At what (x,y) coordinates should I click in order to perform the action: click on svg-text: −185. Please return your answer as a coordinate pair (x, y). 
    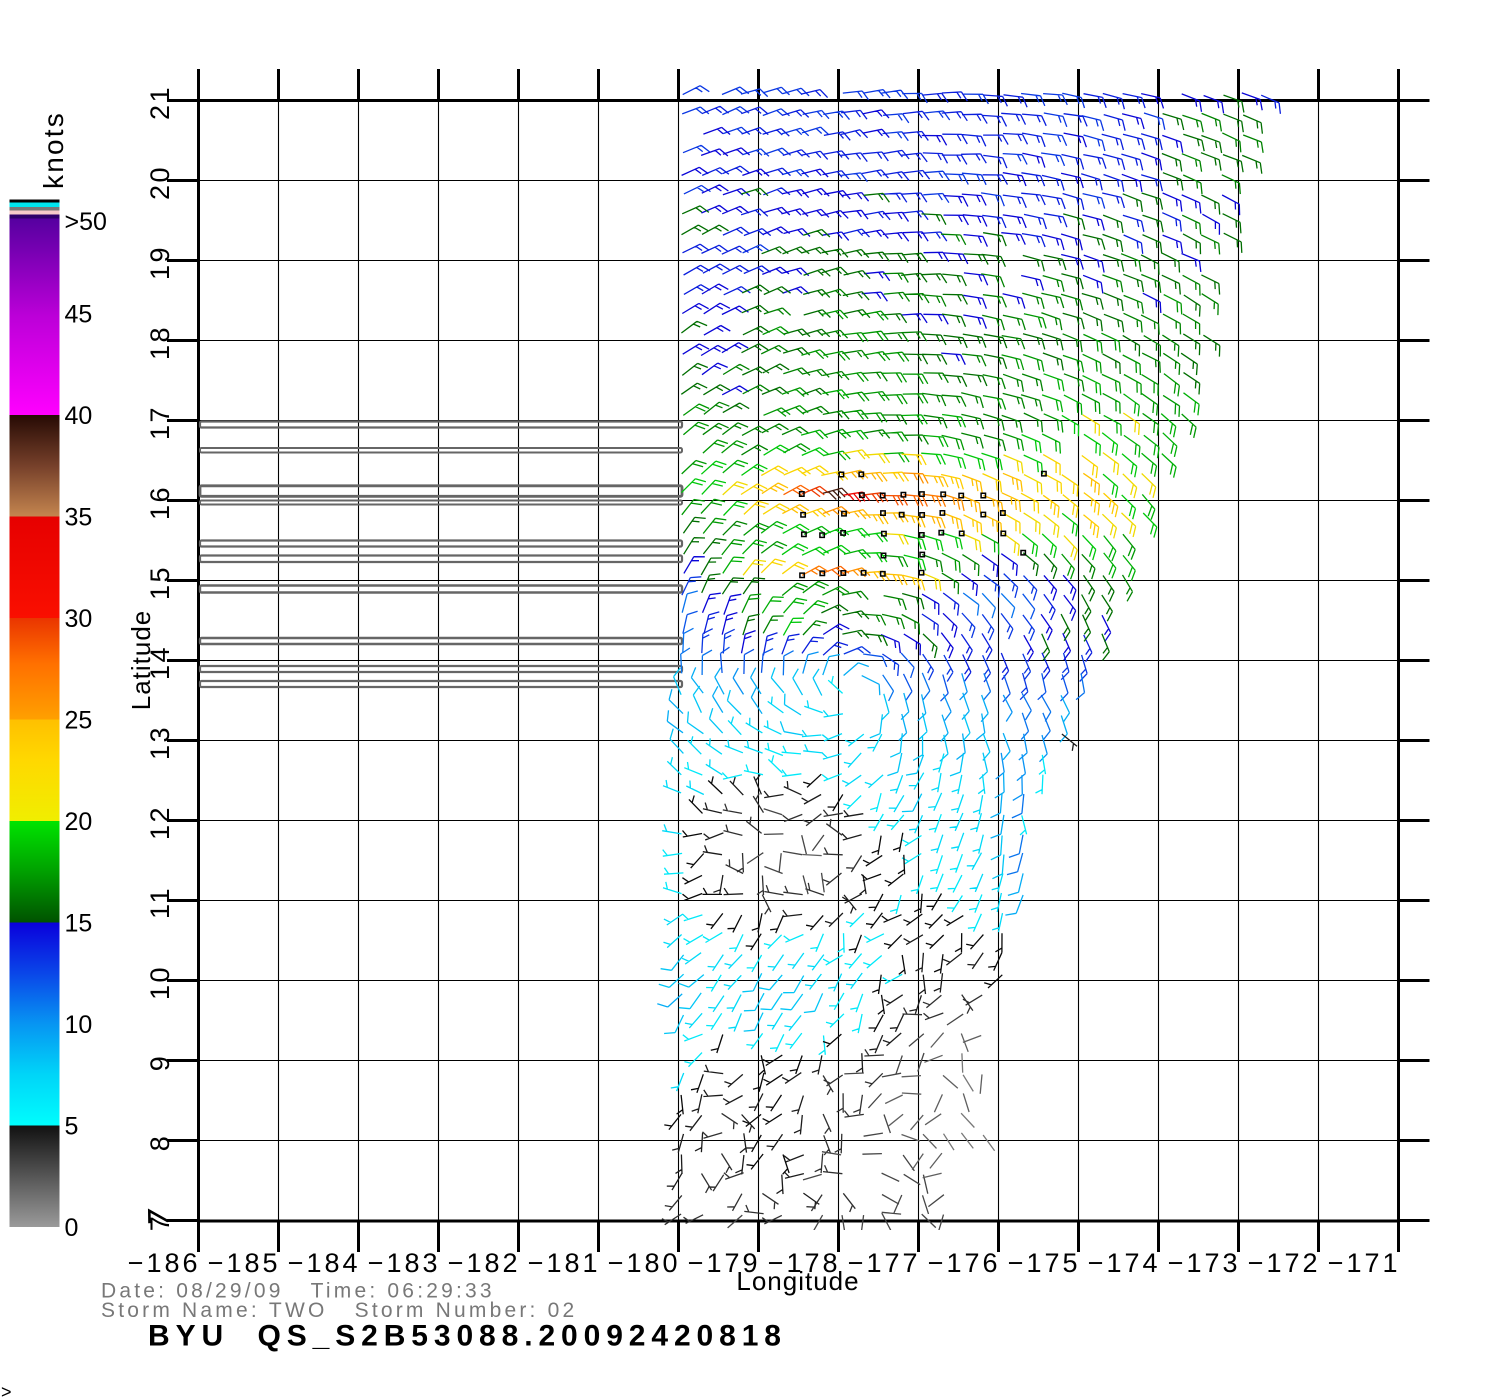
    Looking at the image, I should click on (244, 1263).